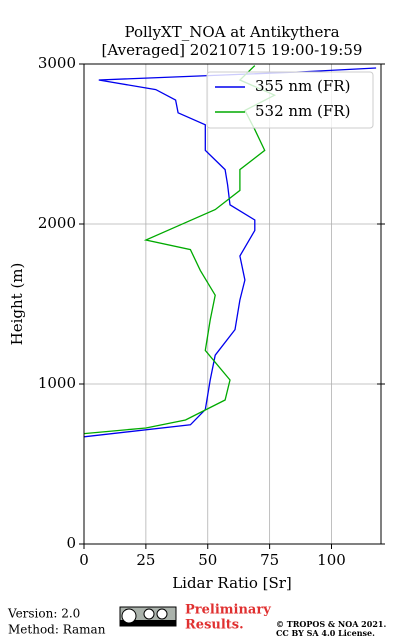  What do you see at coordinates (57, 383) in the screenshot?
I see `y-tick-label: 1000` at bounding box center [57, 383].